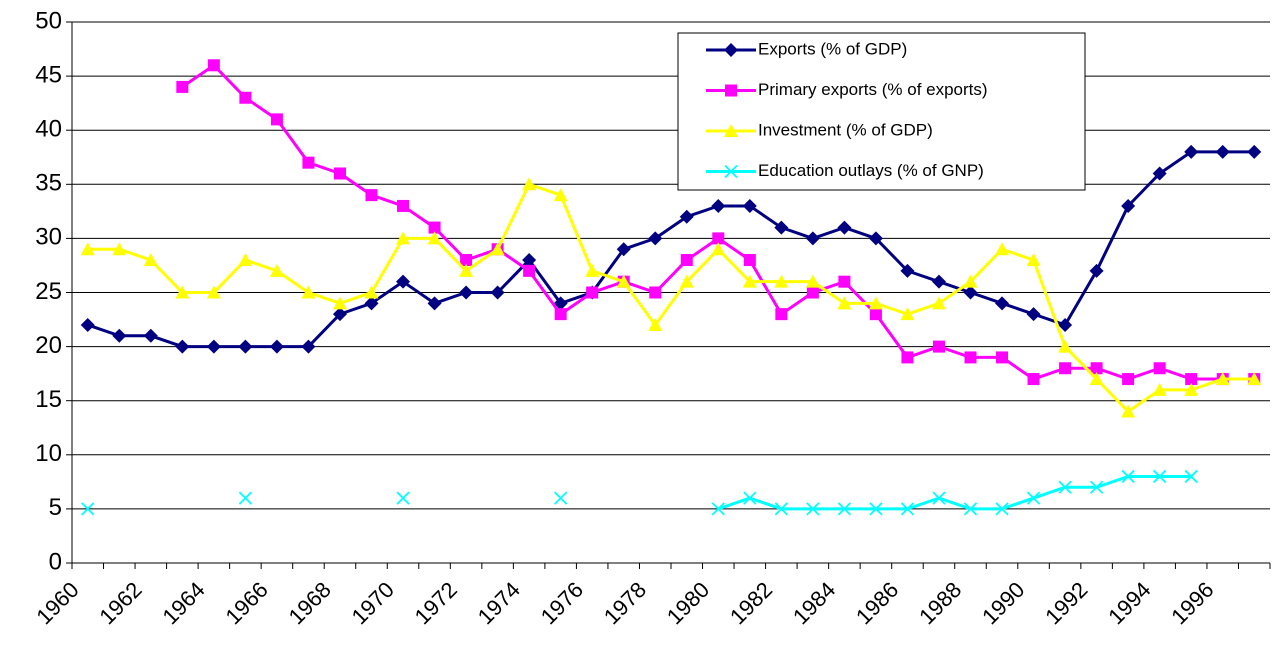  What do you see at coordinates (55, 561) in the screenshot?
I see `y-tick-label: 0` at bounding box center [55, 561].